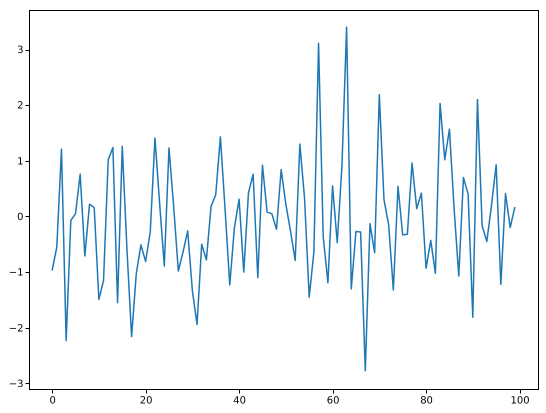  Describe the element at coordinates (16, 384) in the screenshot. I see `y-tick-label: −3` at that location.